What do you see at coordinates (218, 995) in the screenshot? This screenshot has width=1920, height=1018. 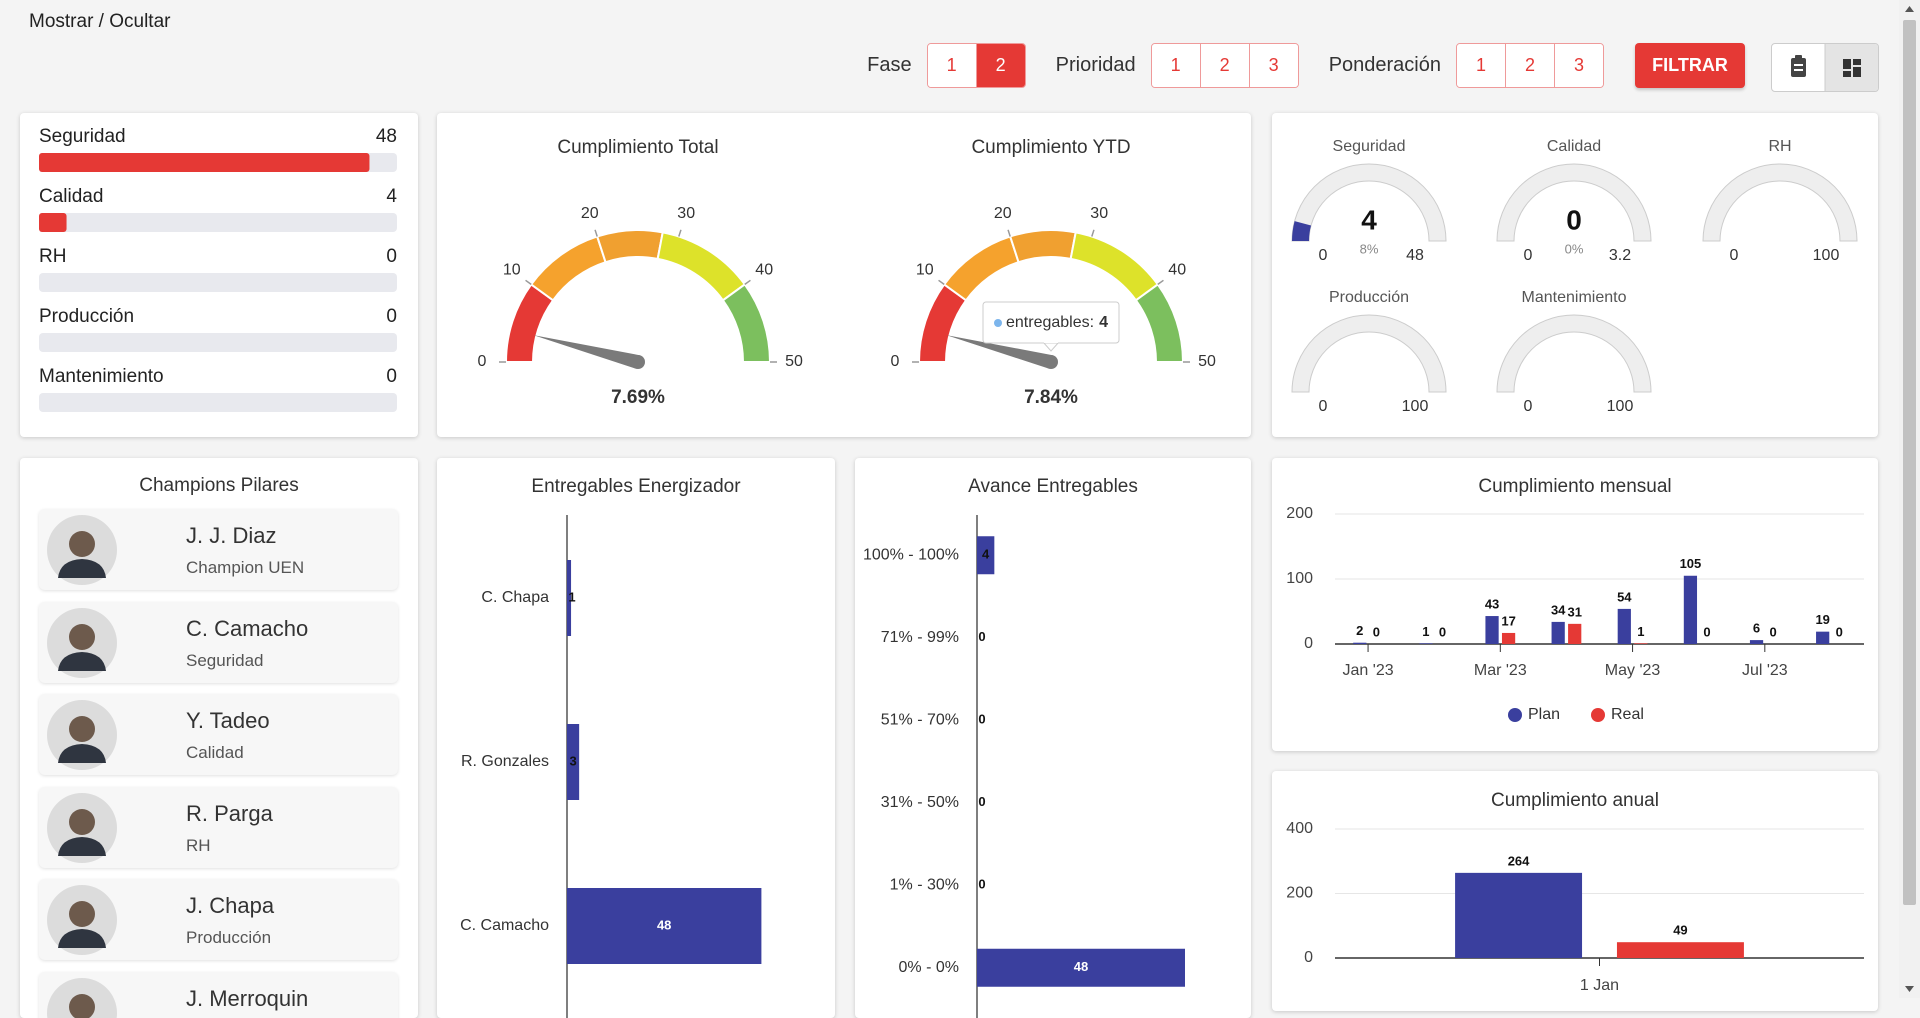 I see `champion-item: J. Merroquin` at bounding box center [218, 995].